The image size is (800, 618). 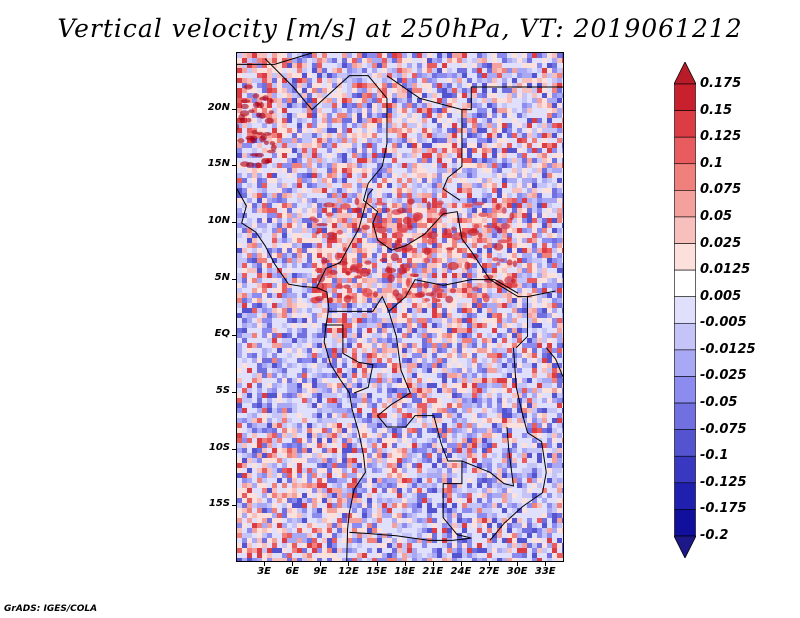 What do you see at coordinates (723, 482) in the screenshot?
I see `colorbar-label: -0.125` at bounding box center [723, 482].